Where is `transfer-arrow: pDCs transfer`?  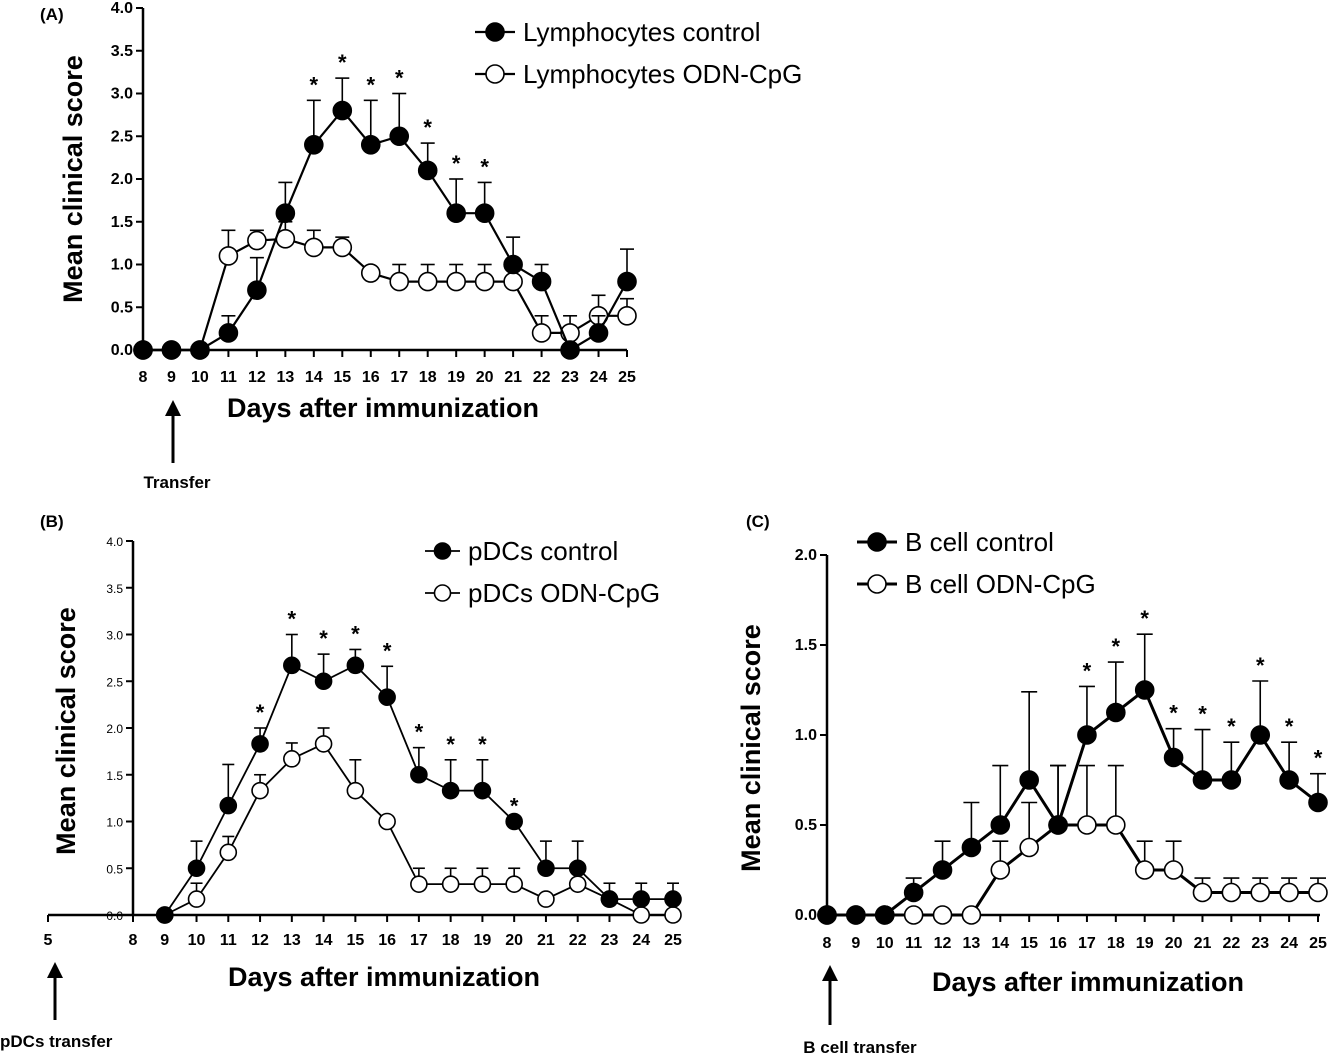 transfer-arrow: pDCs transfer is located at coordinates (56, 1006).